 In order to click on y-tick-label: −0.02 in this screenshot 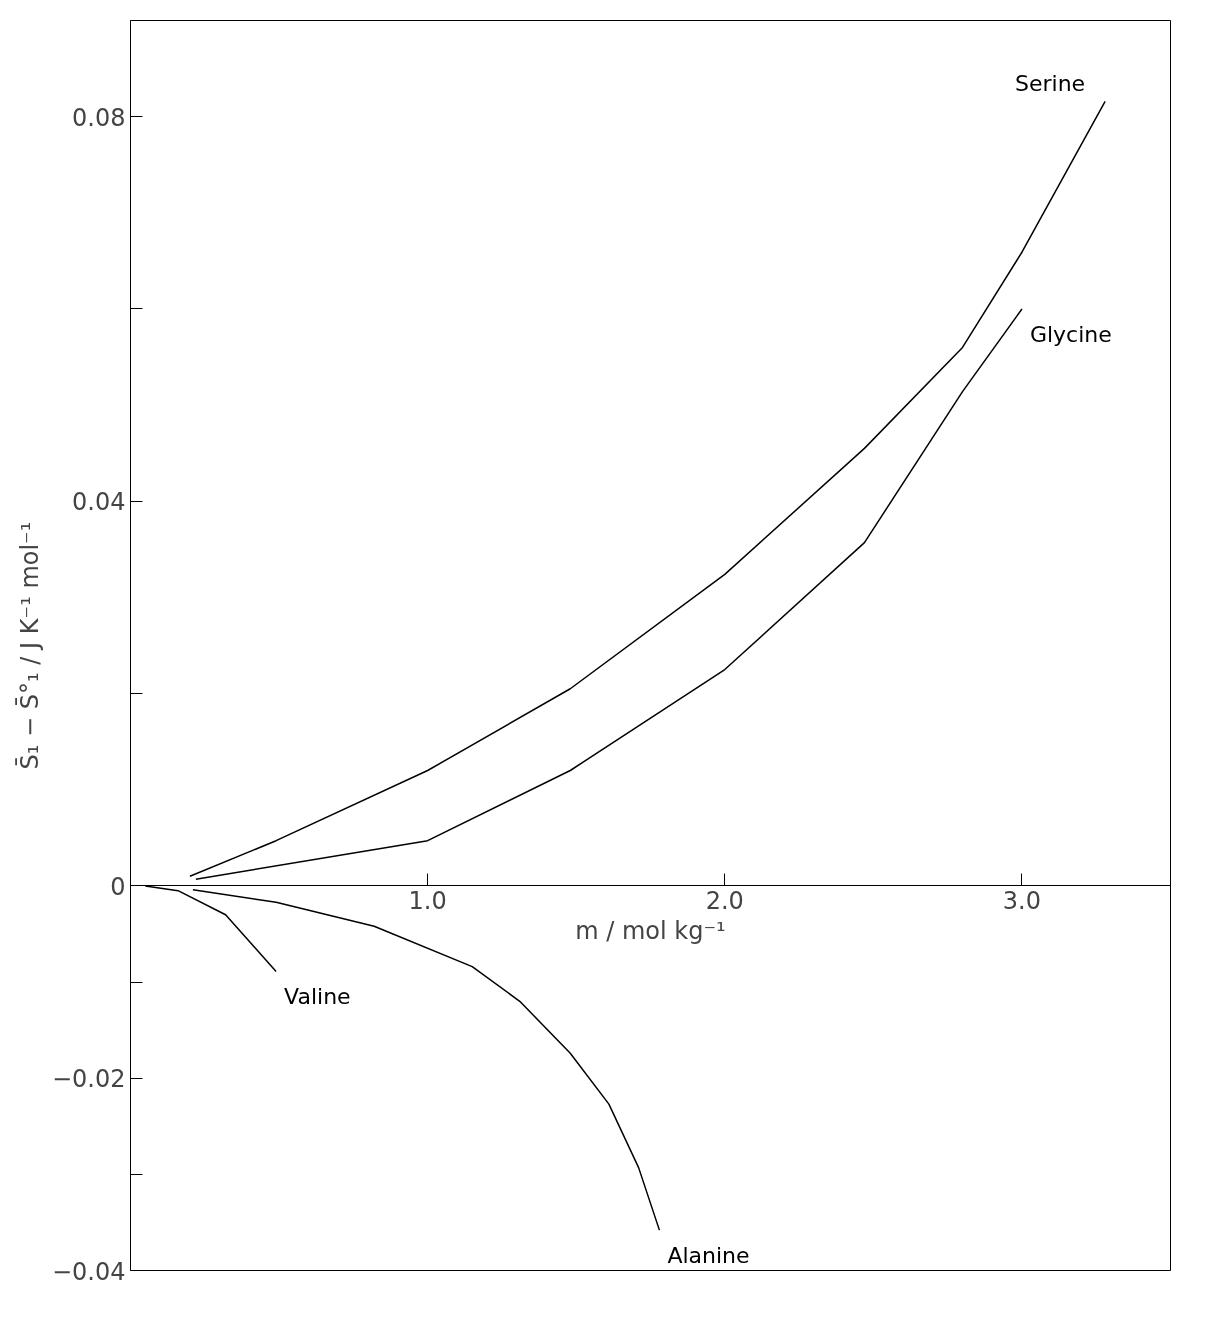, I will do `click(88, 1079)`.